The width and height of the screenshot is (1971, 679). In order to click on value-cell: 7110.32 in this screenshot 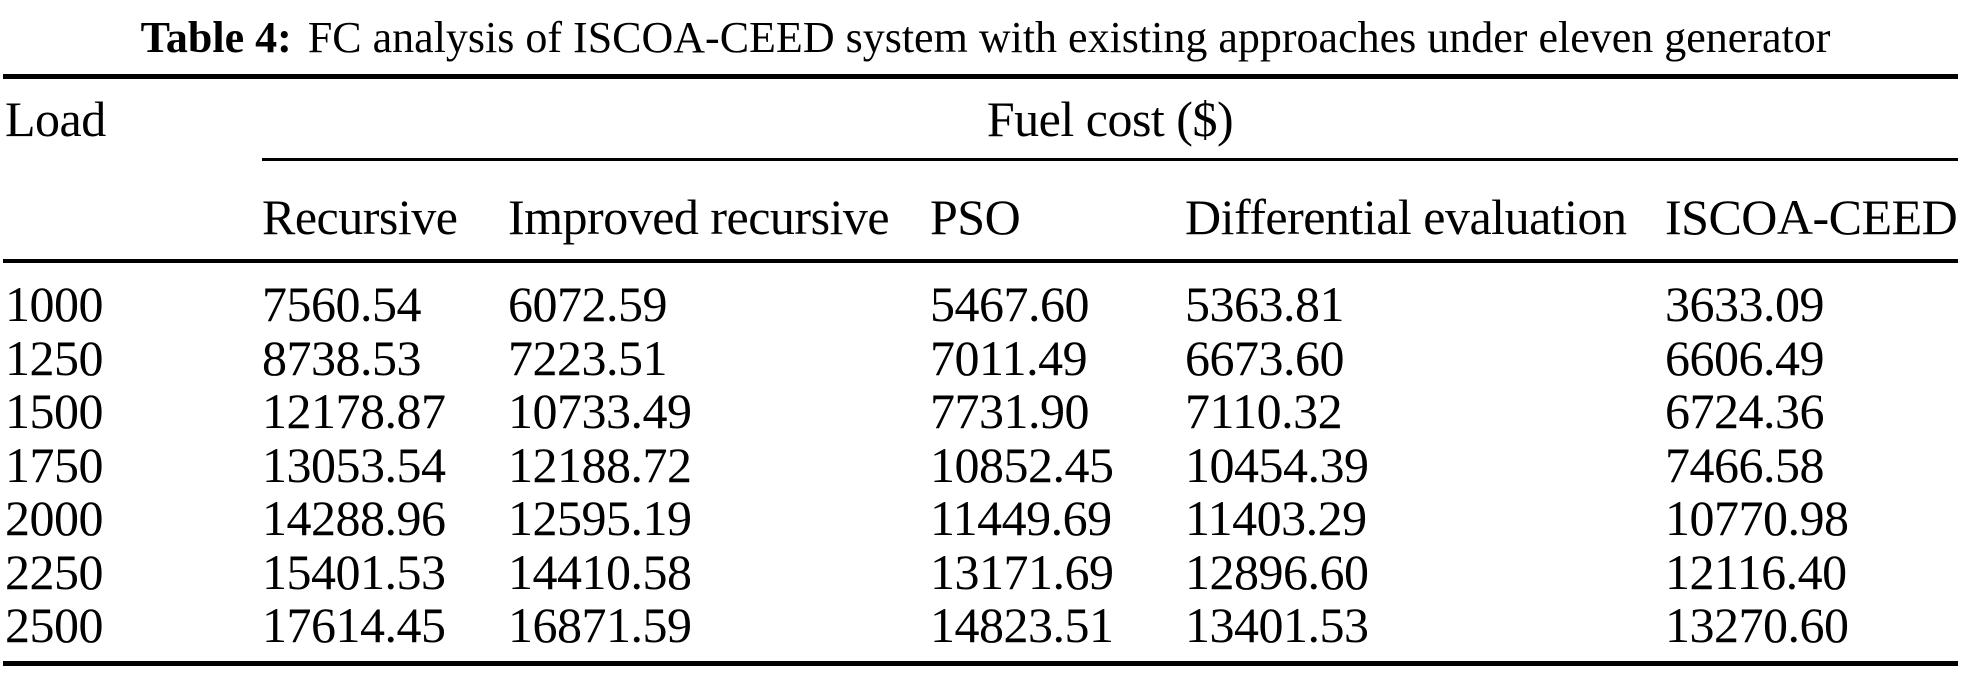, I will do `click(1264, 411)`.